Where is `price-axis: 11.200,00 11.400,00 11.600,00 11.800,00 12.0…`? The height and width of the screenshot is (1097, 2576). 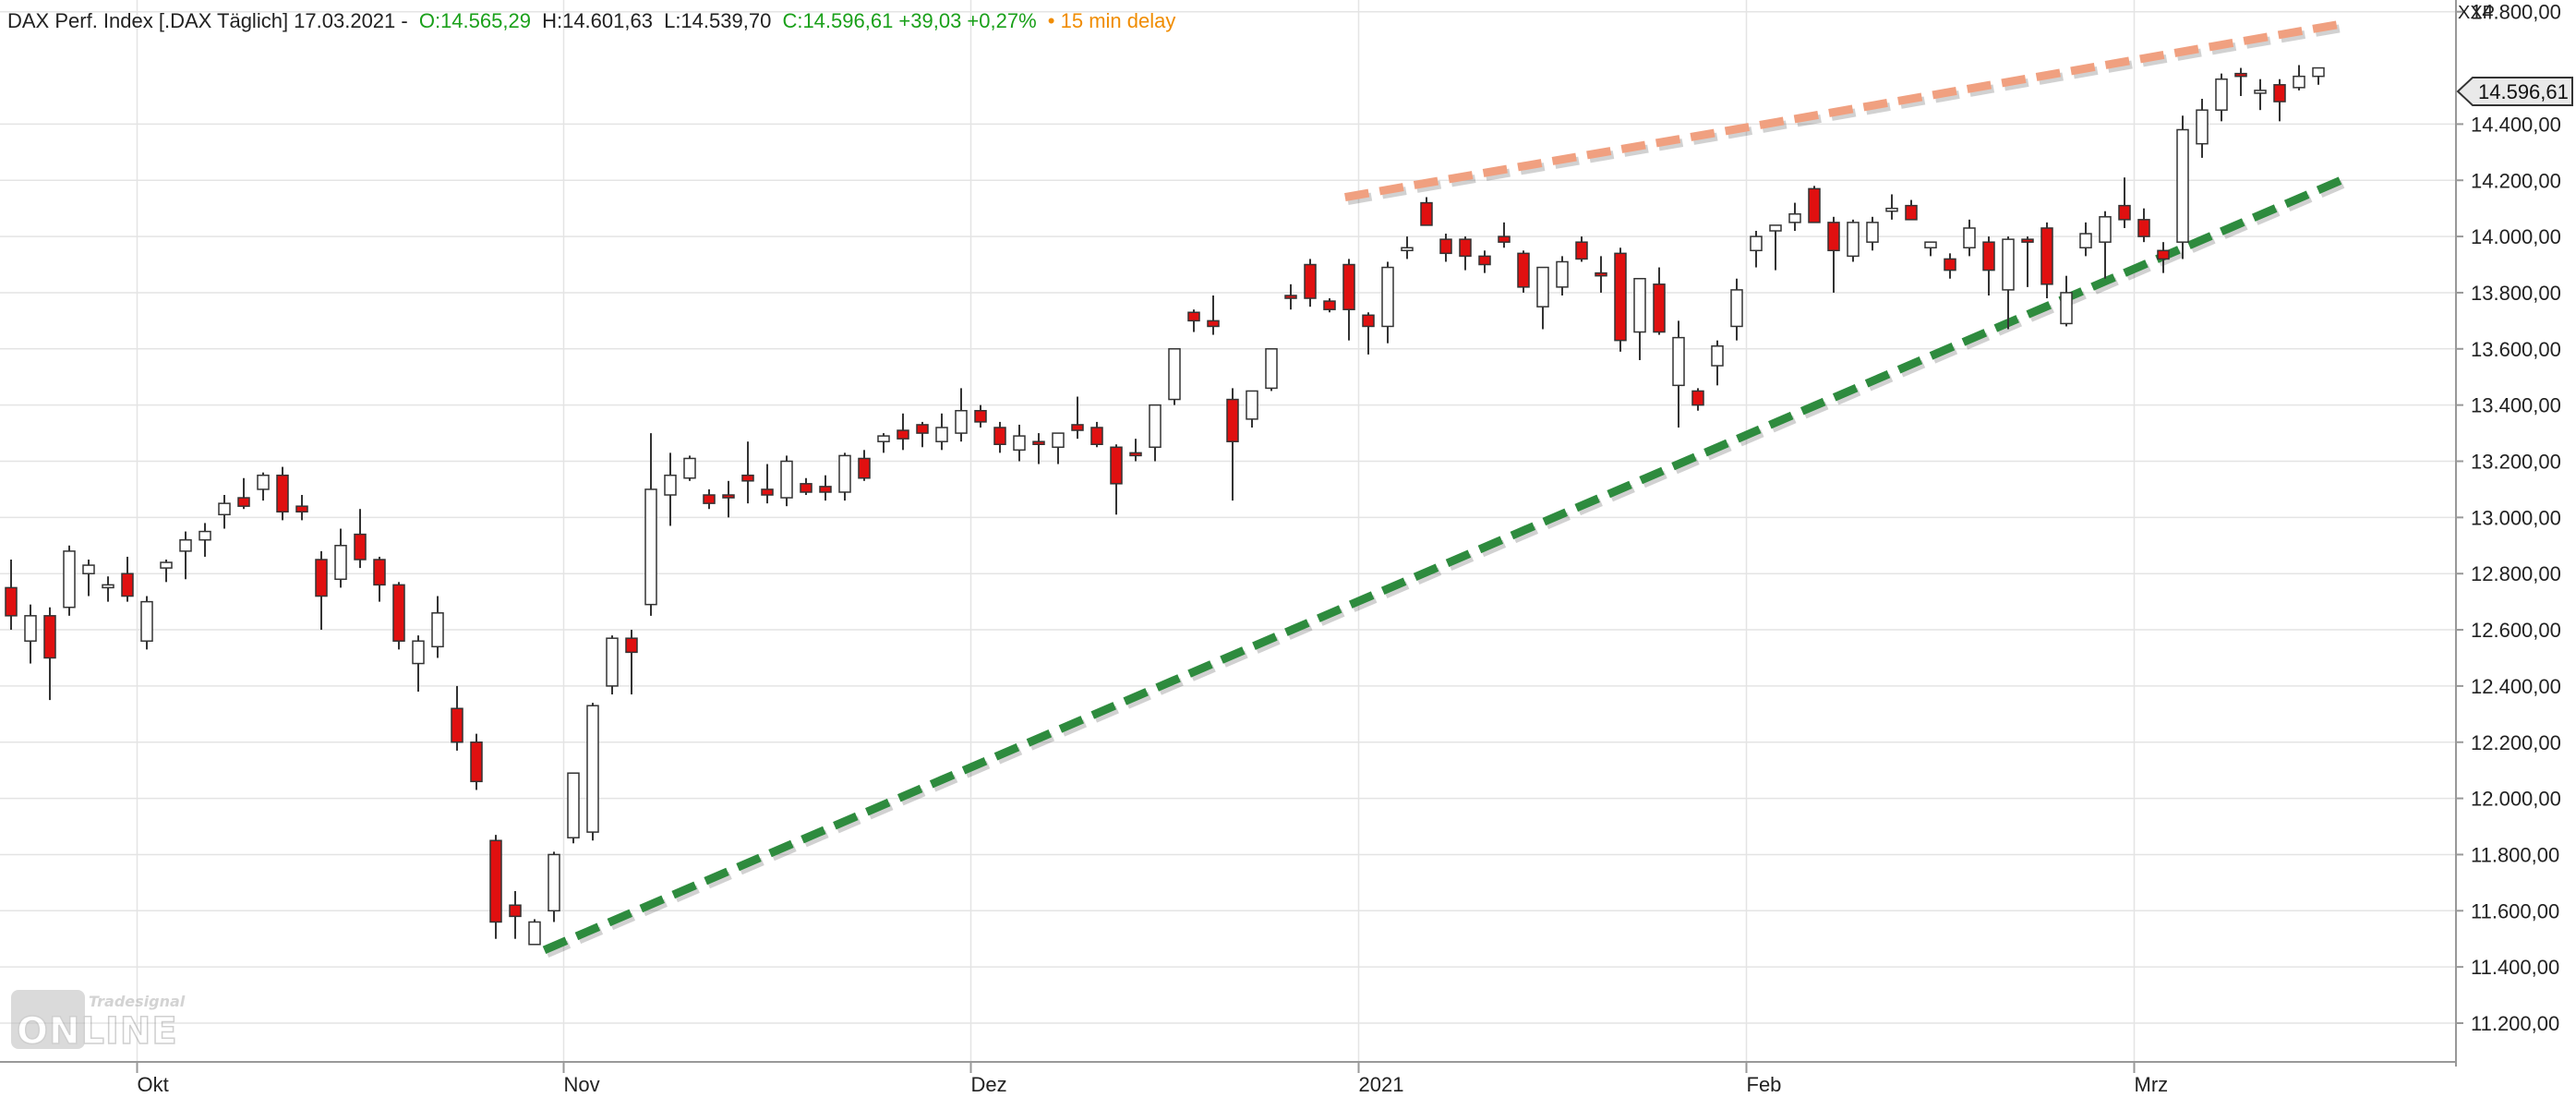 price-axis: 11.200,00 11.400,00 11.600,00 11.800,00 12.0… is located at coordinates (2508, 518).